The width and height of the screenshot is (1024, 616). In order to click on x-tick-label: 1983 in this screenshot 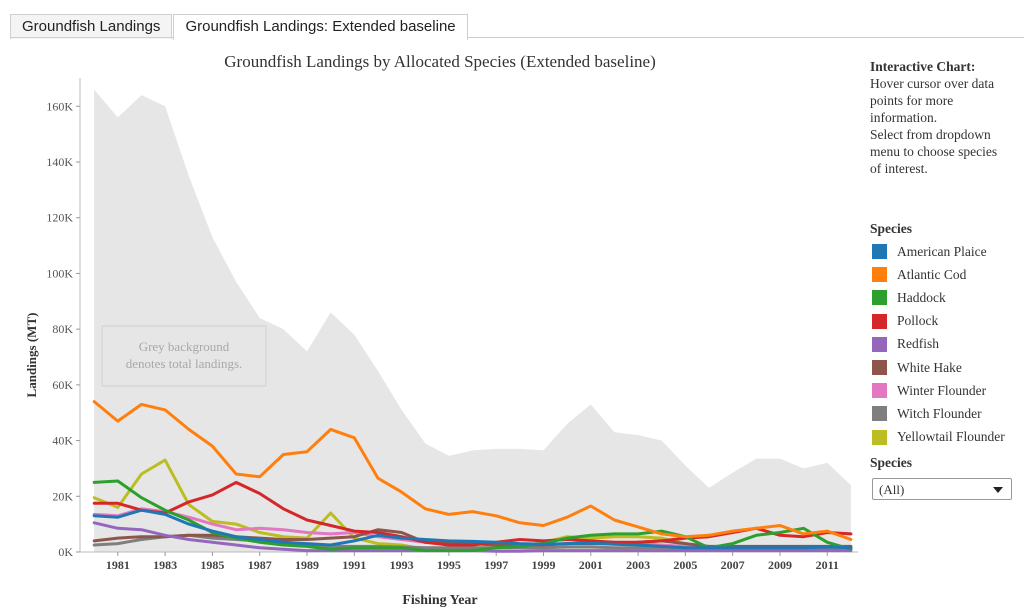, I will do `click(165, 565)`.